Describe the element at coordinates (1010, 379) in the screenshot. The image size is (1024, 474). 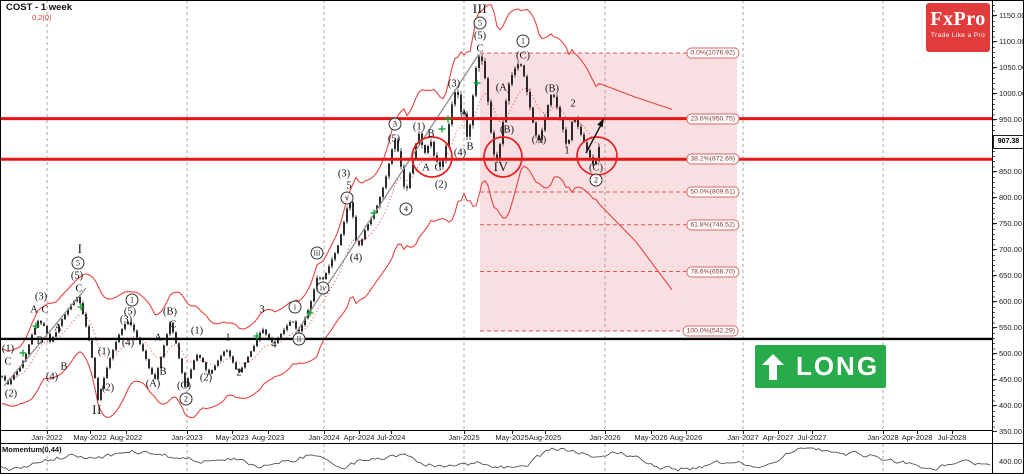
I see `price-axis-label: 450.00` at that location.